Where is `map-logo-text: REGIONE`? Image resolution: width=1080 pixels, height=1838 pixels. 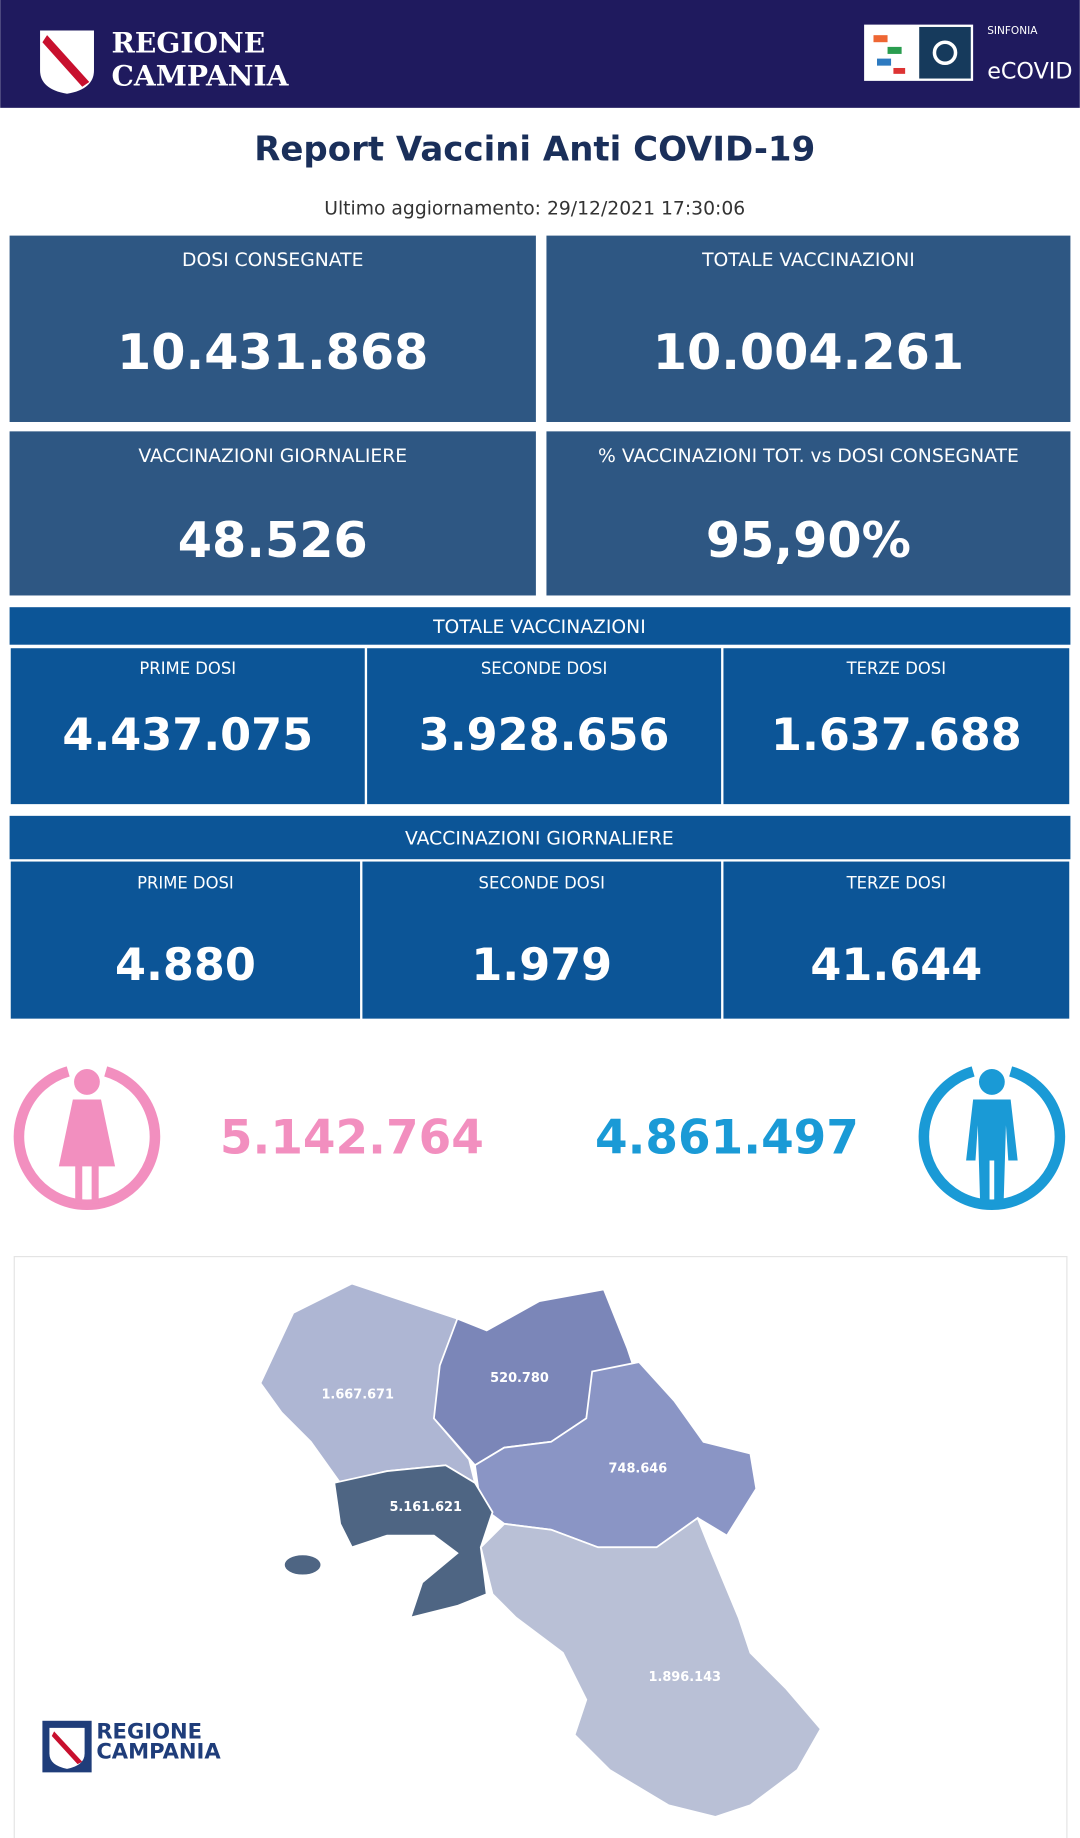
map-logo-text: REGIONE is located at coordinates (149, 1730).